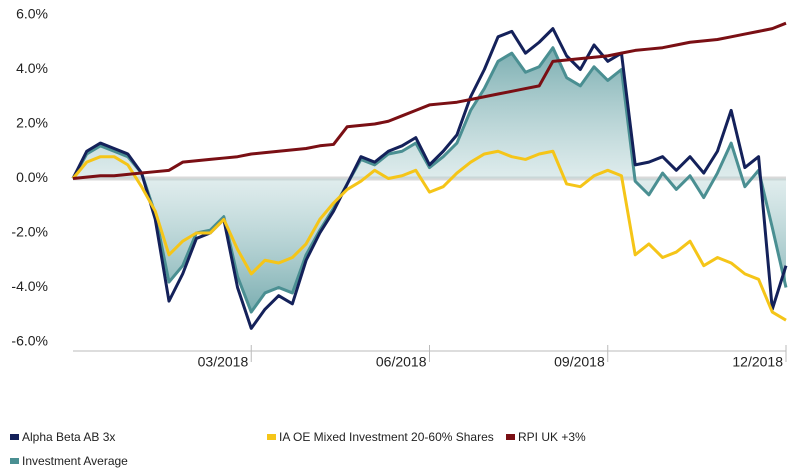 The height and width of the screenshot is (472, 796). What do you see at coordinates (32, 177) in the screenshot?
I see `y-tick-label: 0.0%` at bounding box center [32, 177].